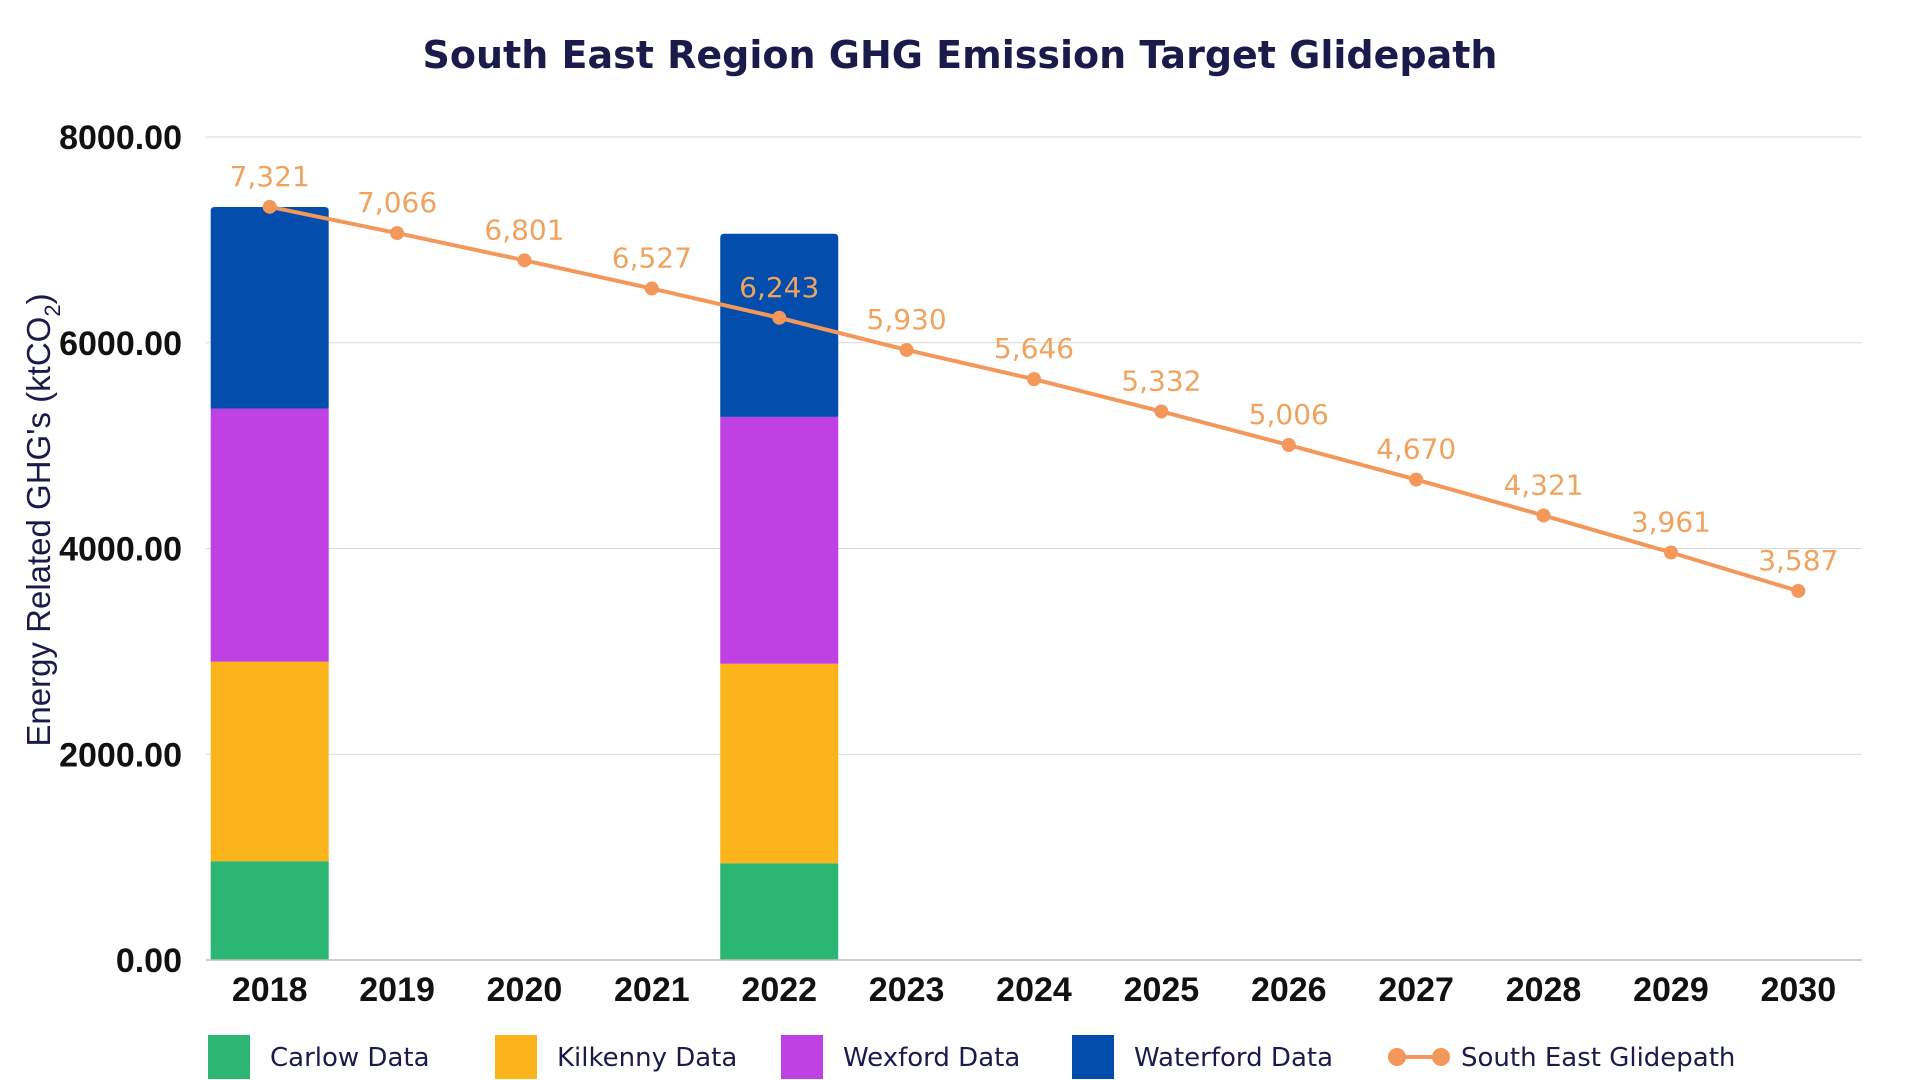 Image resolution: width=1920 pixels, height=1080 pixels. I want to click on legend-label: South East Glidepath, so click(1598, 1058).